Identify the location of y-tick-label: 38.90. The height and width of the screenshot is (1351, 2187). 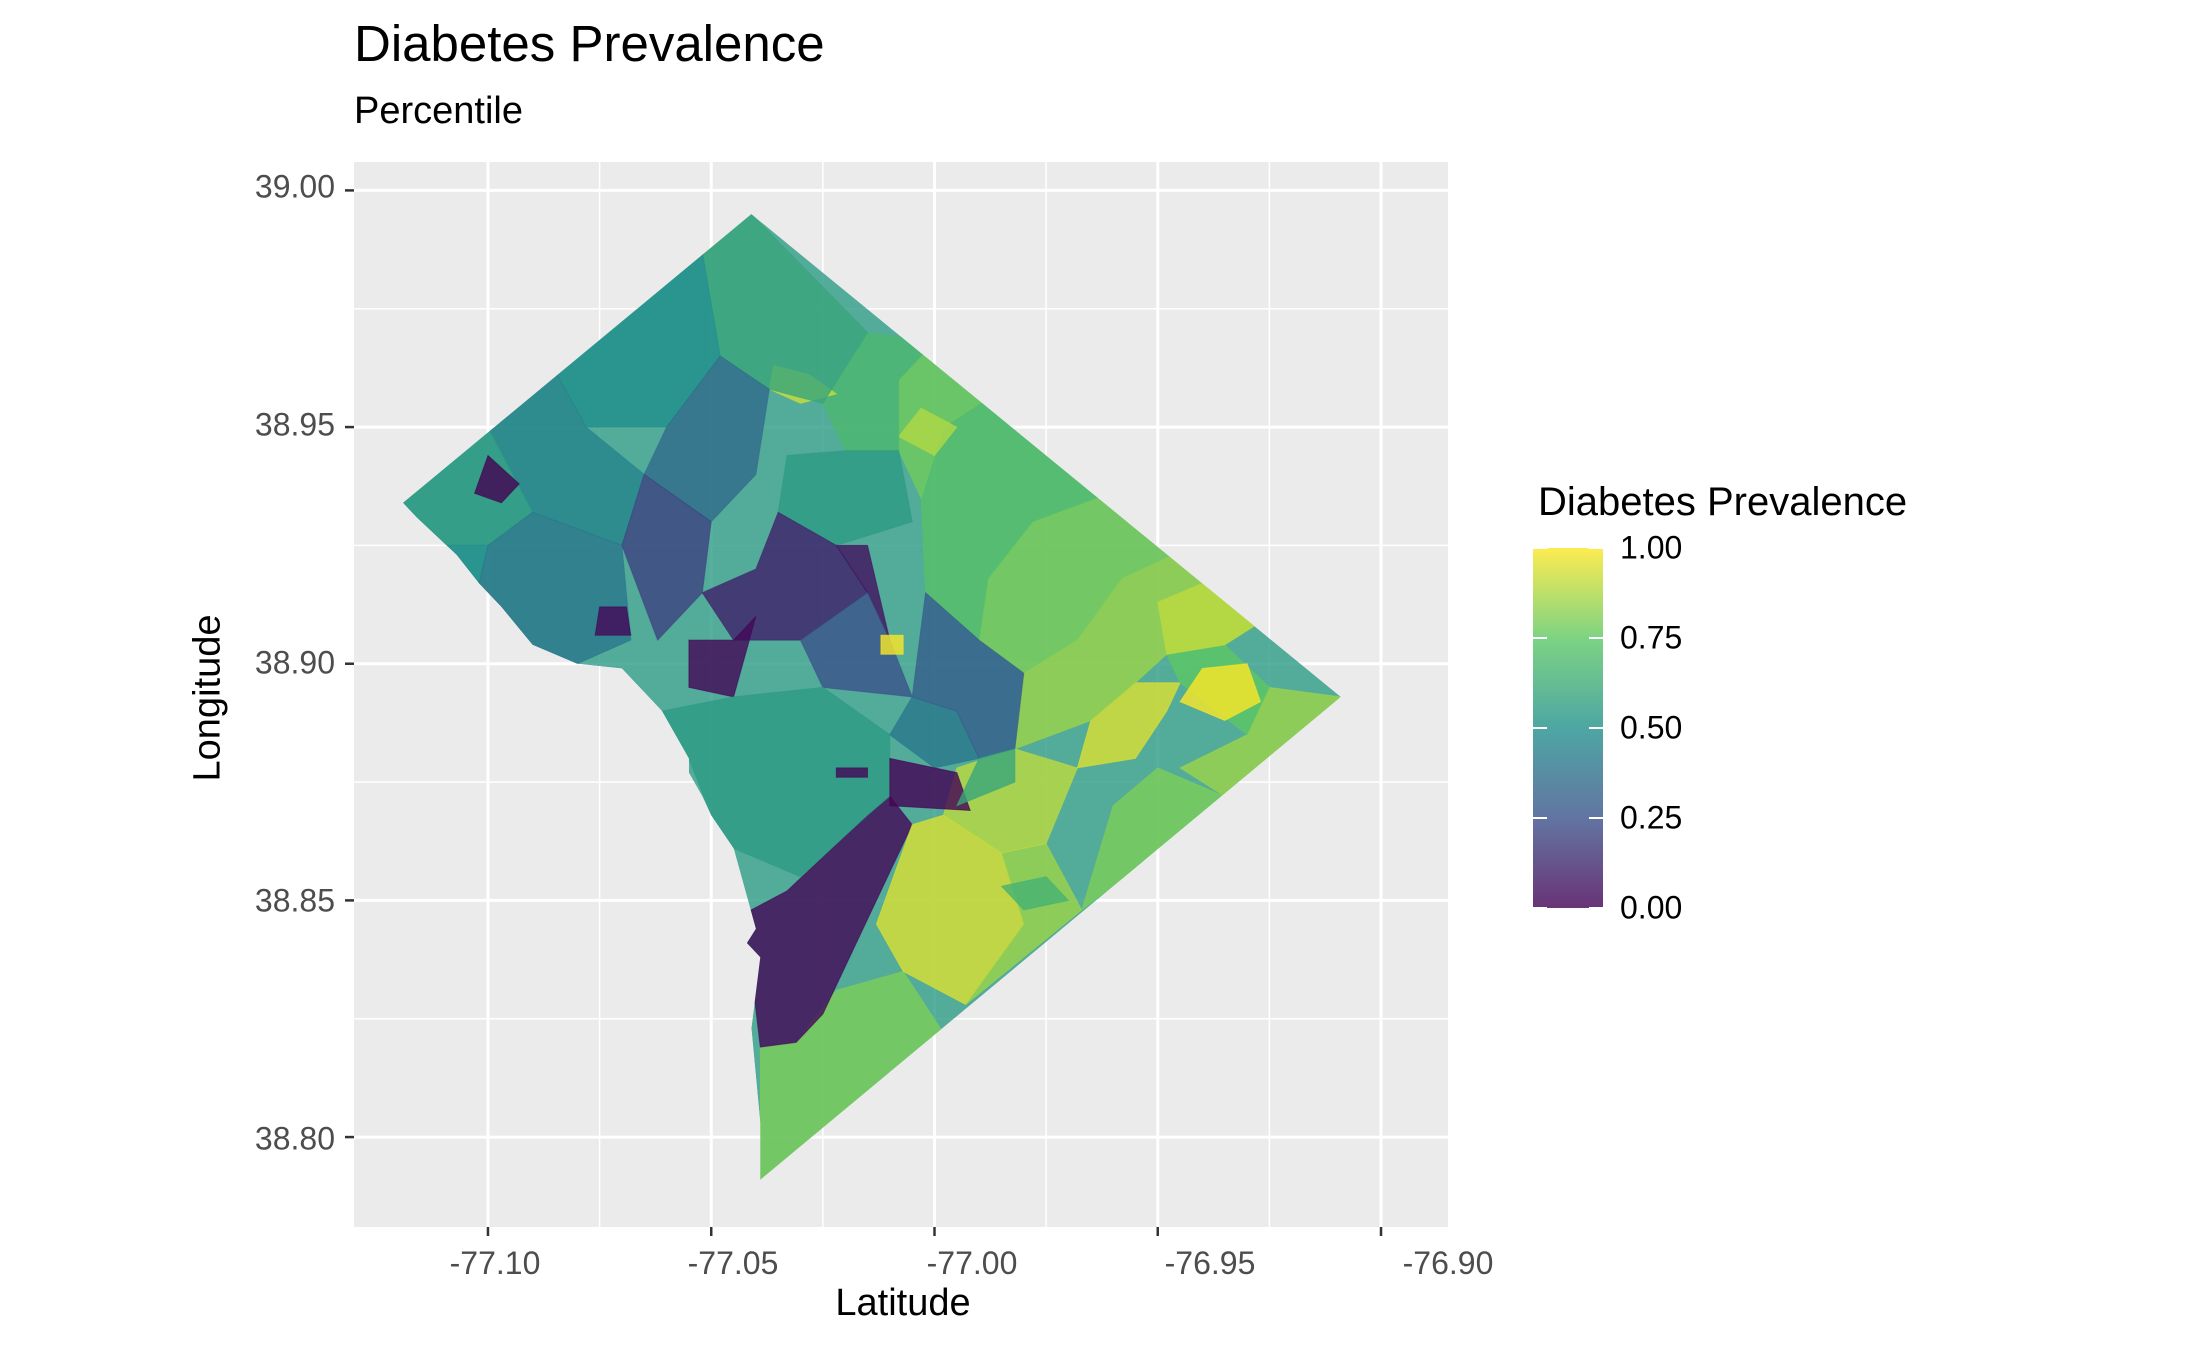
(294, 662).